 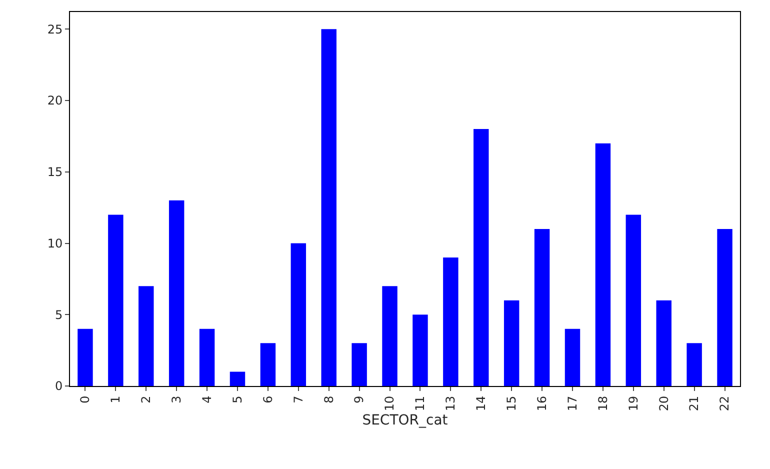 I want to click on x-tick-label: 21, so click(x=694, y=404).